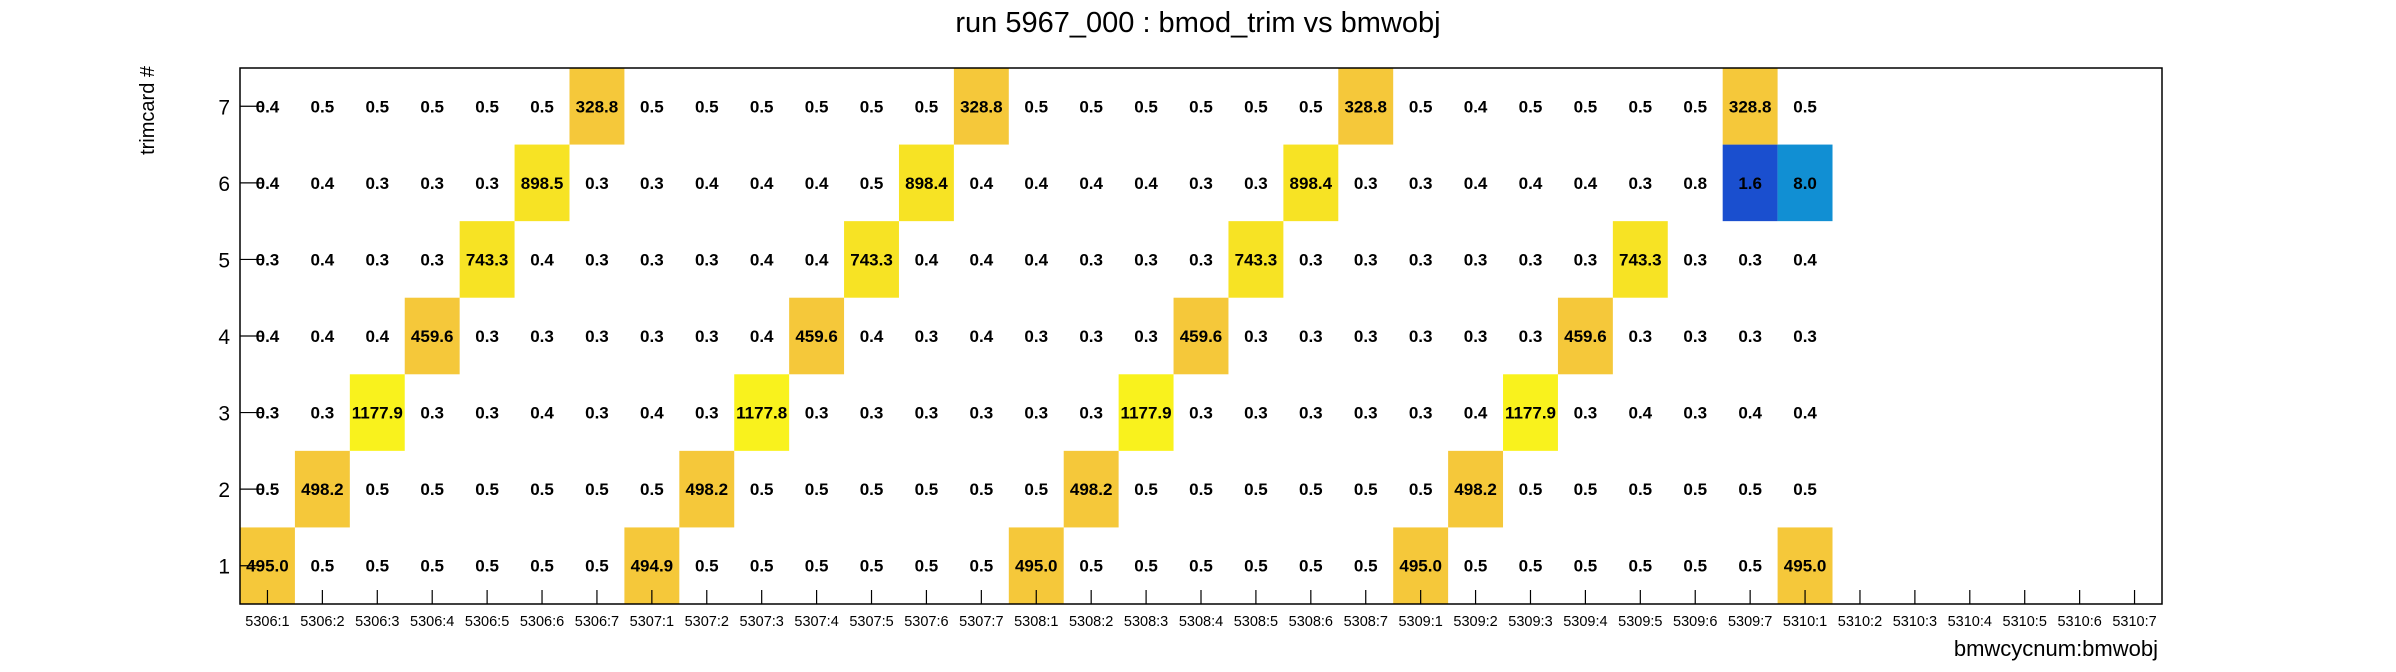 The image size is (2396, 672). What do you see at coordinates (432, 622) in the screenshot?
I see `x-tick-label: 5306:4` at bounding box center [432, 622].